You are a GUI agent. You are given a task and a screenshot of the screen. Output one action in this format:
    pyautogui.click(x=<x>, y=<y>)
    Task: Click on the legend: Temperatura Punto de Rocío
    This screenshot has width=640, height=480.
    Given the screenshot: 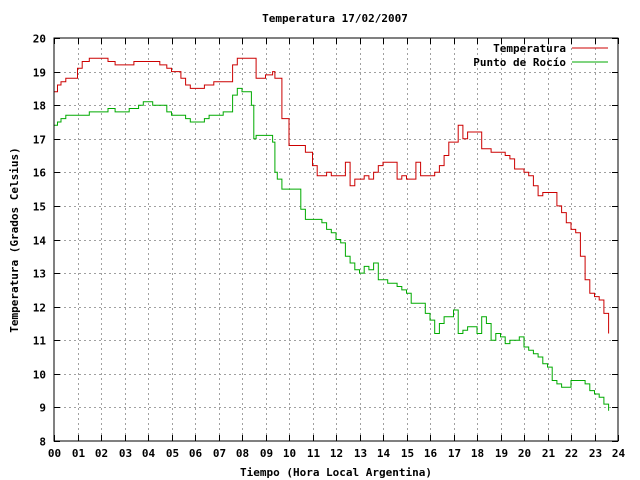 What is the action you would take?
    pyautogui.click(x=540, y=55)
    